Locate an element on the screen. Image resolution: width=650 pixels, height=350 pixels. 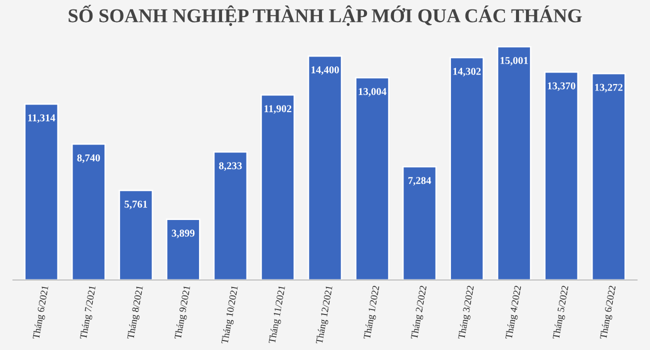
data-label: 13,370 is located at coordinates (562, 86).